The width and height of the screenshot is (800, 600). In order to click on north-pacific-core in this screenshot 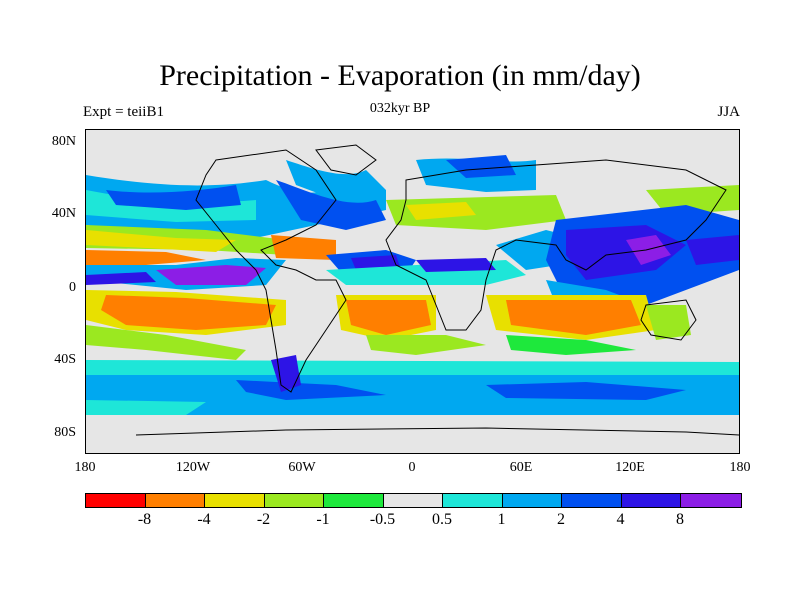, I will do `click(173, 197)`.